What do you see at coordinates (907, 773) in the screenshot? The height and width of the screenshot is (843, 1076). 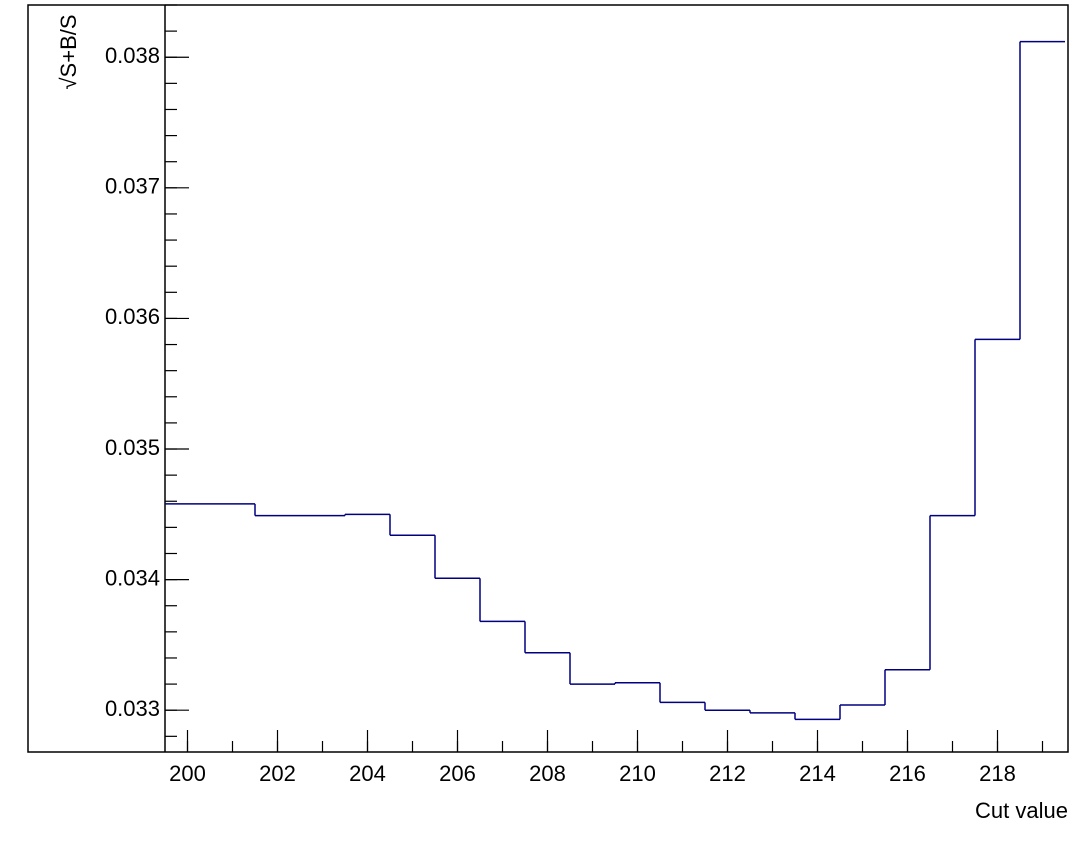 I see `x-tick-label: 216` at bounding box center [907, 773].